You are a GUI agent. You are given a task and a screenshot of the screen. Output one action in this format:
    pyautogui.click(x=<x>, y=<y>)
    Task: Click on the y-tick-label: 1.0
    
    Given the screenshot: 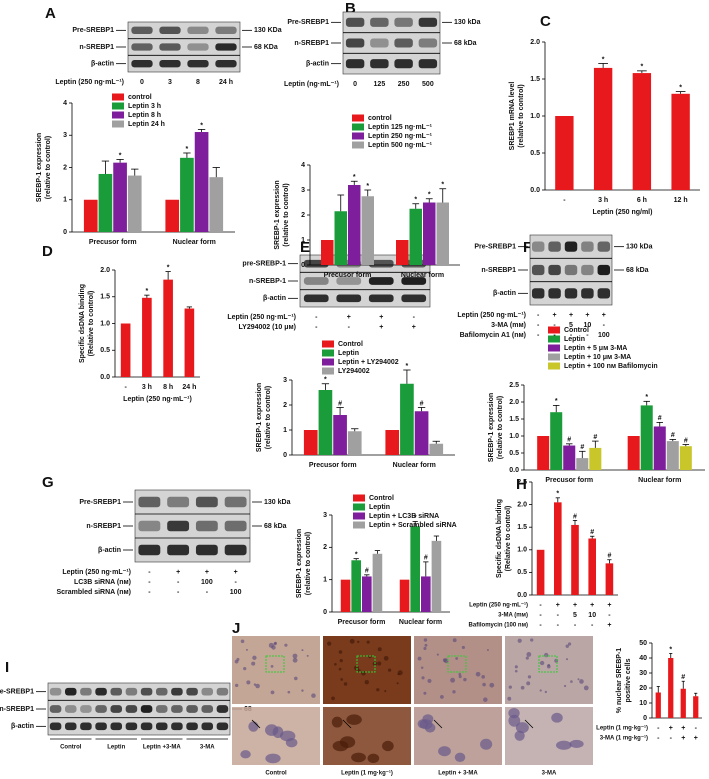 What is the action you would take?
    pyautogui.click(x=105, y=323)
    